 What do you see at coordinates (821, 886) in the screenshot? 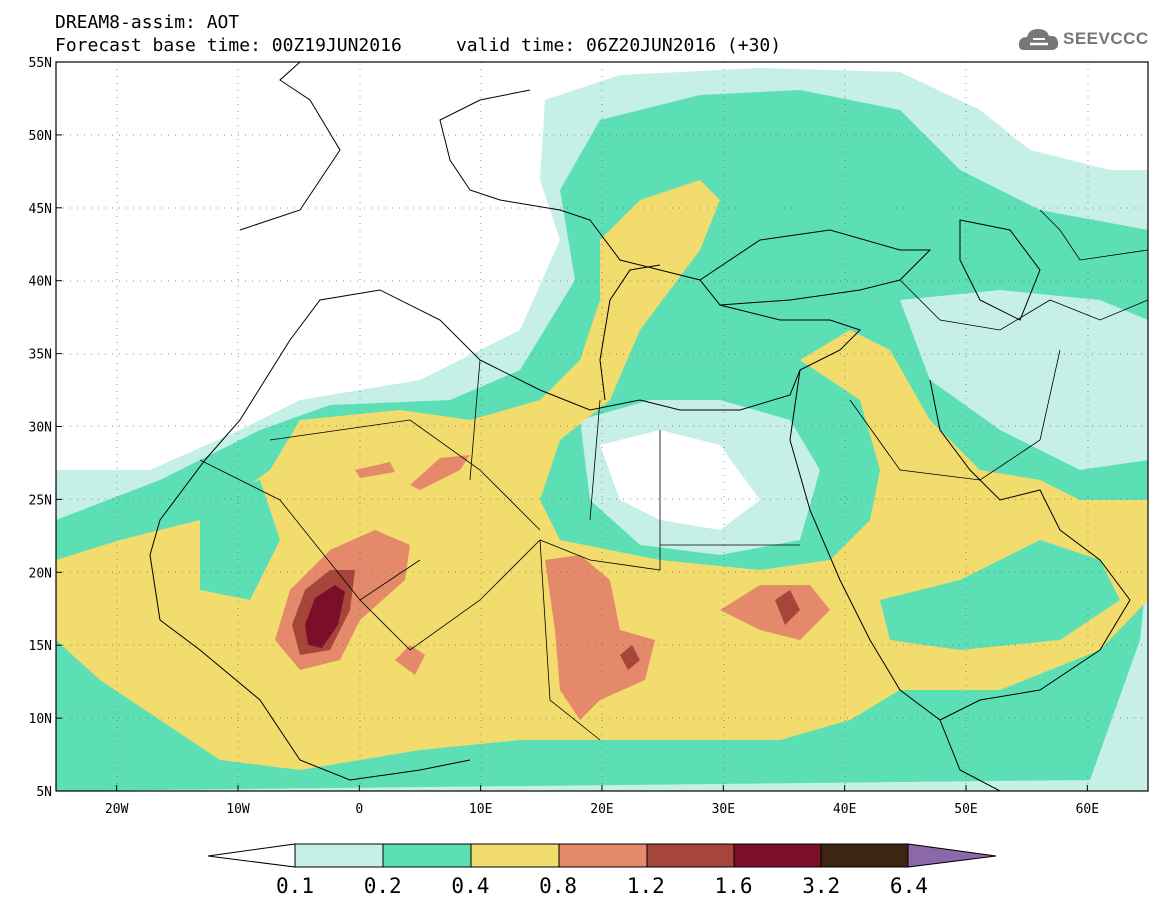
I see `colorbar-label: 3.2` at bounding box center [821, 886].